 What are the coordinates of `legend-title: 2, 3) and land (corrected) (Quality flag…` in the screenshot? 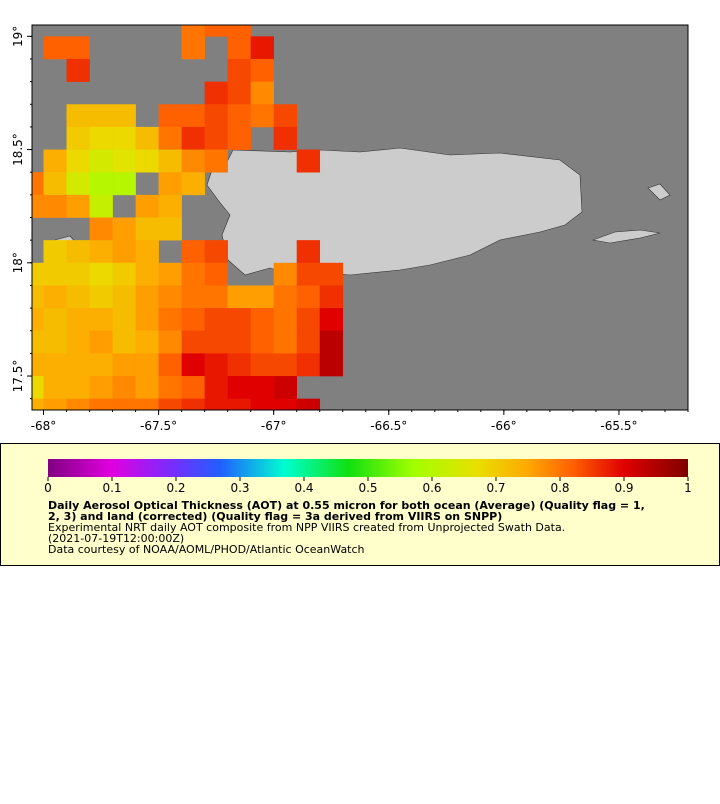 It's located at (275, 516).